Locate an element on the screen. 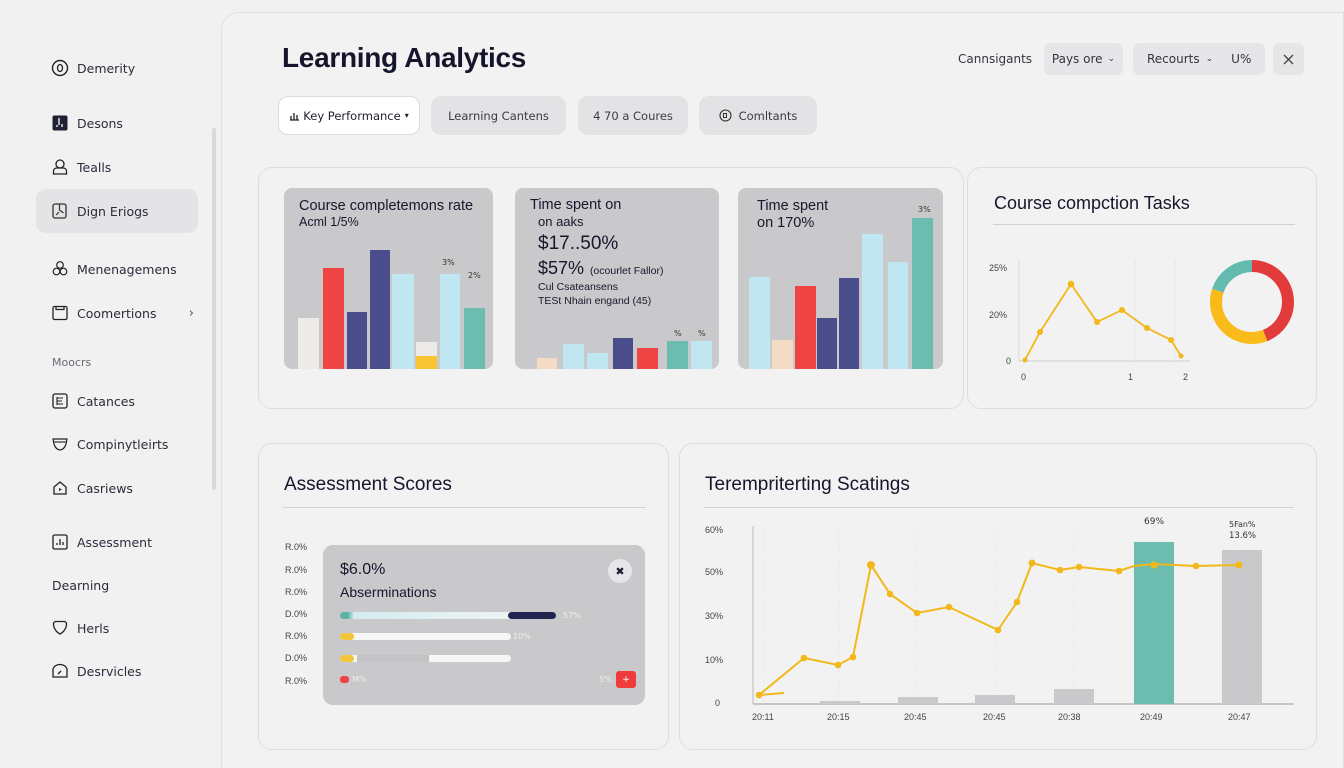 The width and height of the screenshot is (1344, 768). sidebar-item-herls: Herls is located at coordinates (117, 628).